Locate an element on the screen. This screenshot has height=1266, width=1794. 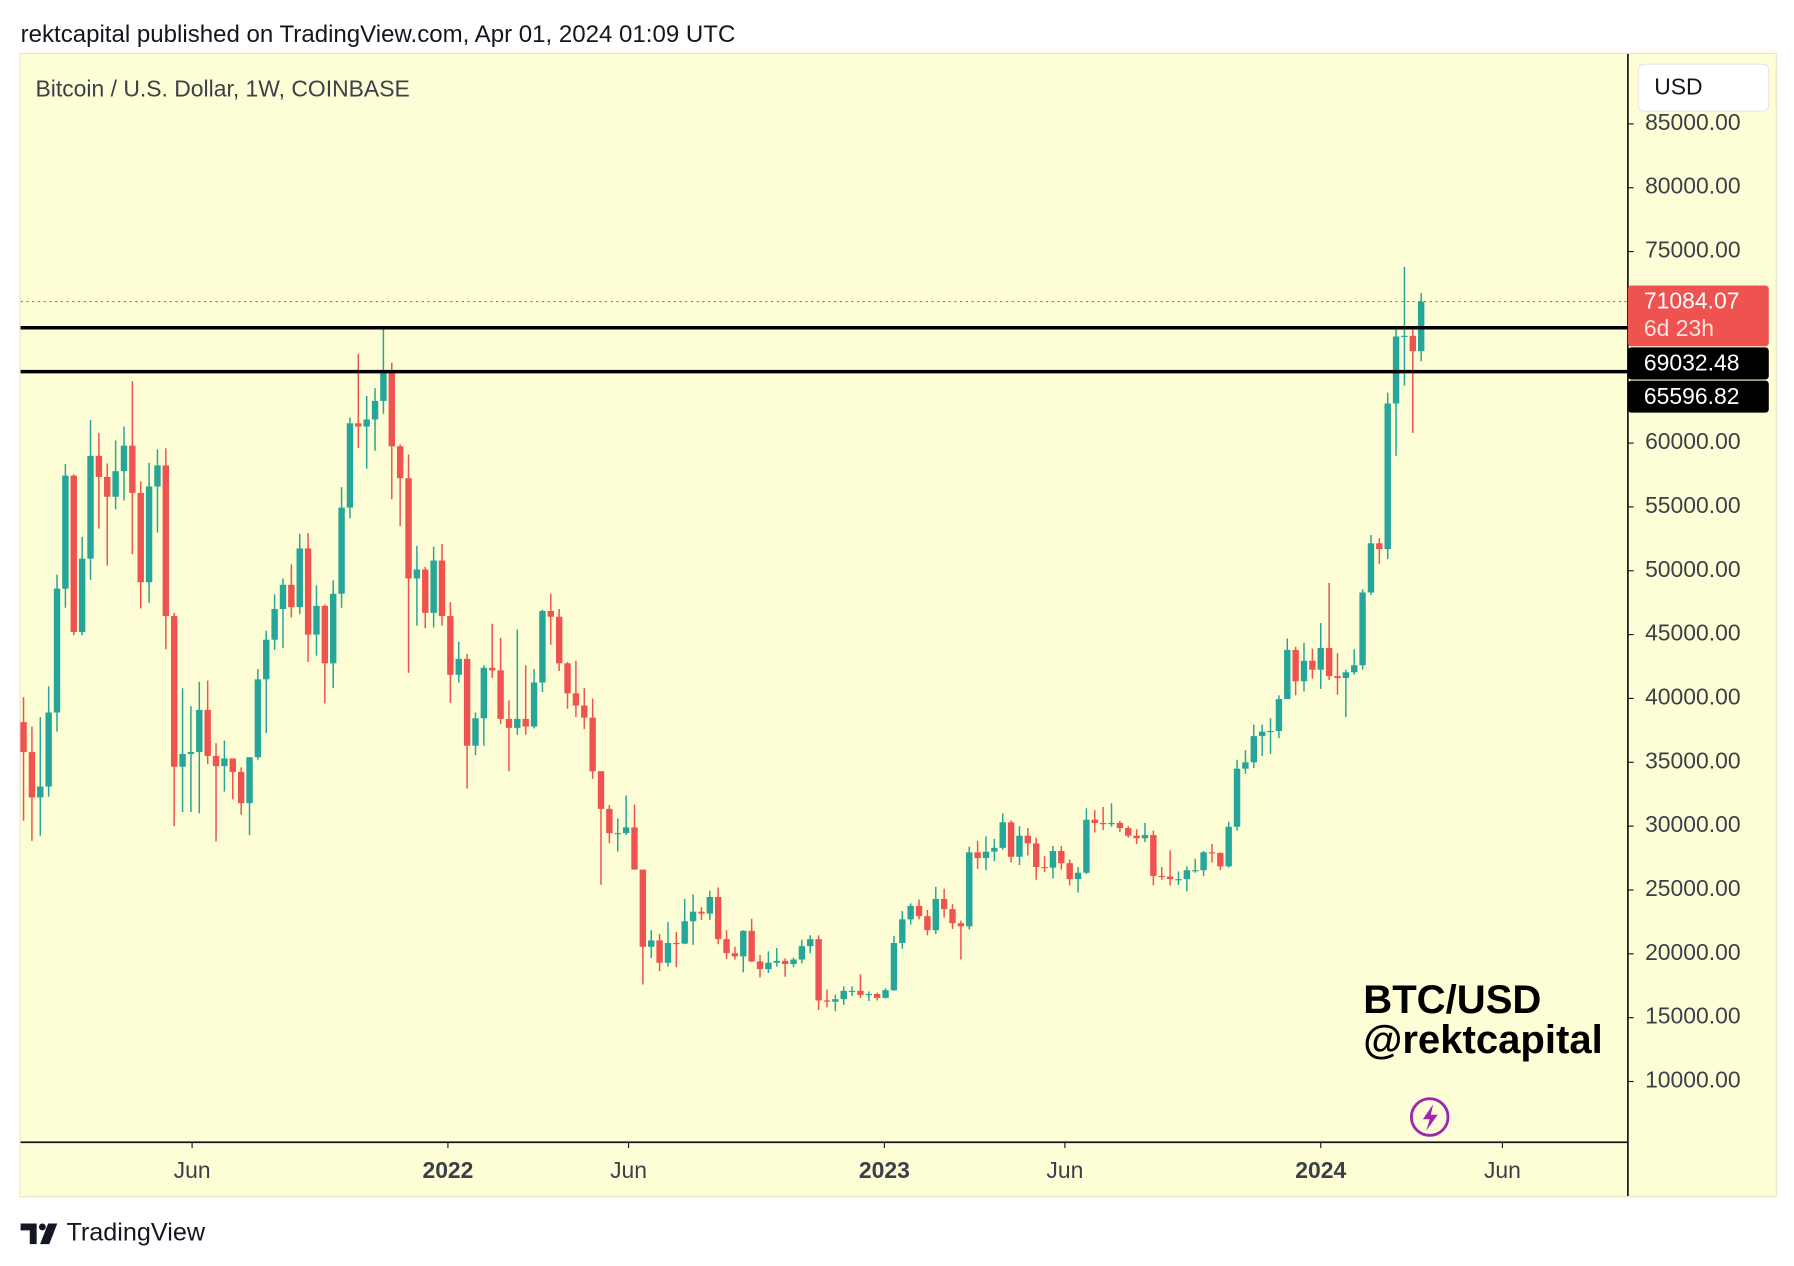
x-tick-label: Jun is located at coordinates (192, 1170).